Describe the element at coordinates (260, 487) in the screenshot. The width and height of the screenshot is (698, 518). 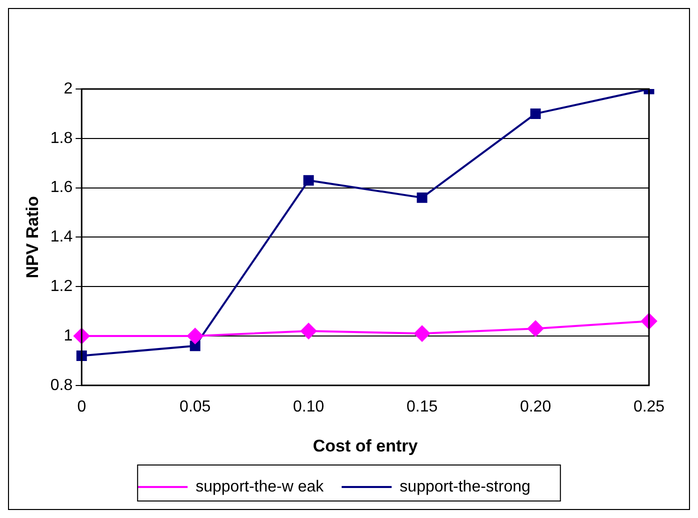
I see `legend-label: support-the-w eak` at that location.